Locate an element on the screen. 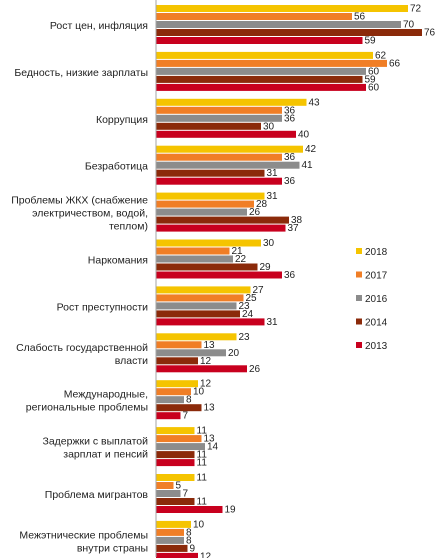 This screenshot has width=443, height=558. data-label: 27 is located at coordinates (259, 290).